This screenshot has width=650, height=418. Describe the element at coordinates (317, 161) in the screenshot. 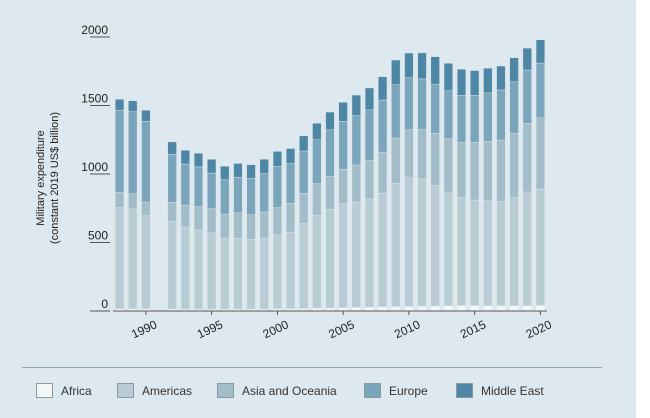

I see `bar-segment-2003-europe` at that location.